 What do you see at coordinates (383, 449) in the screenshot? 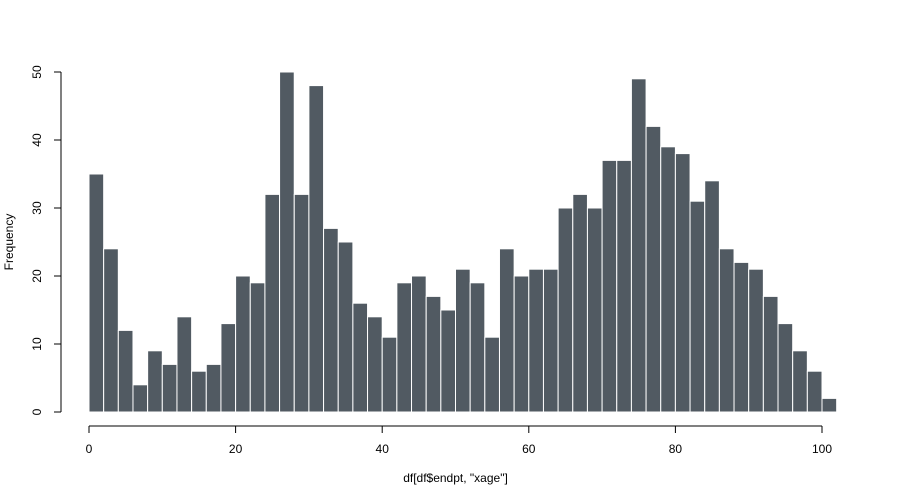
I see `x-tick-label: 40` at bounding box center [383, 449].